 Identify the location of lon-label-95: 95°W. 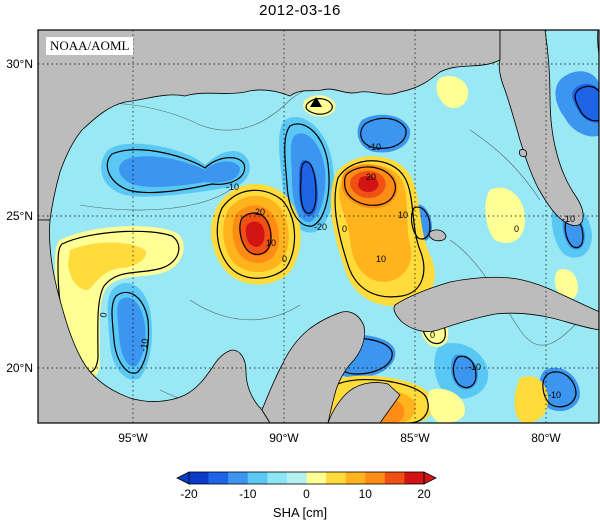
(133, 438).